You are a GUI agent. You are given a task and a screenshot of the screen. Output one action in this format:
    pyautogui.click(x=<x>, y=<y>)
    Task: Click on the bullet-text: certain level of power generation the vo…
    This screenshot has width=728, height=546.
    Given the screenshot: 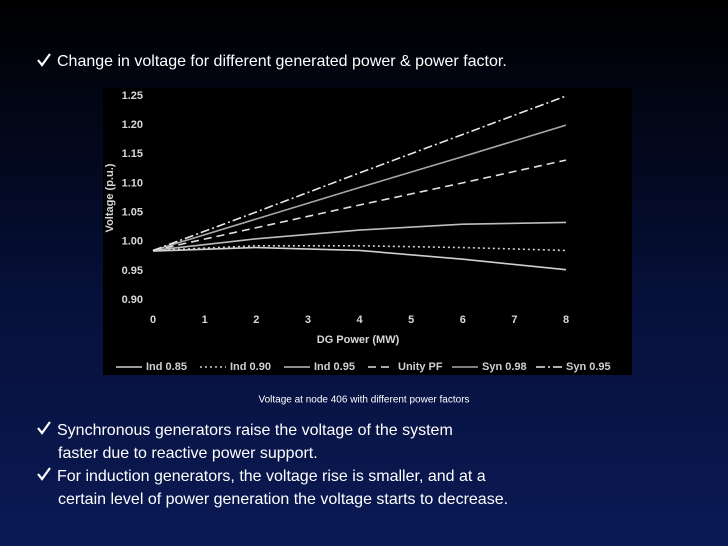 What is the action you would take?
    pyautogui.click(x=283, y=499)
    